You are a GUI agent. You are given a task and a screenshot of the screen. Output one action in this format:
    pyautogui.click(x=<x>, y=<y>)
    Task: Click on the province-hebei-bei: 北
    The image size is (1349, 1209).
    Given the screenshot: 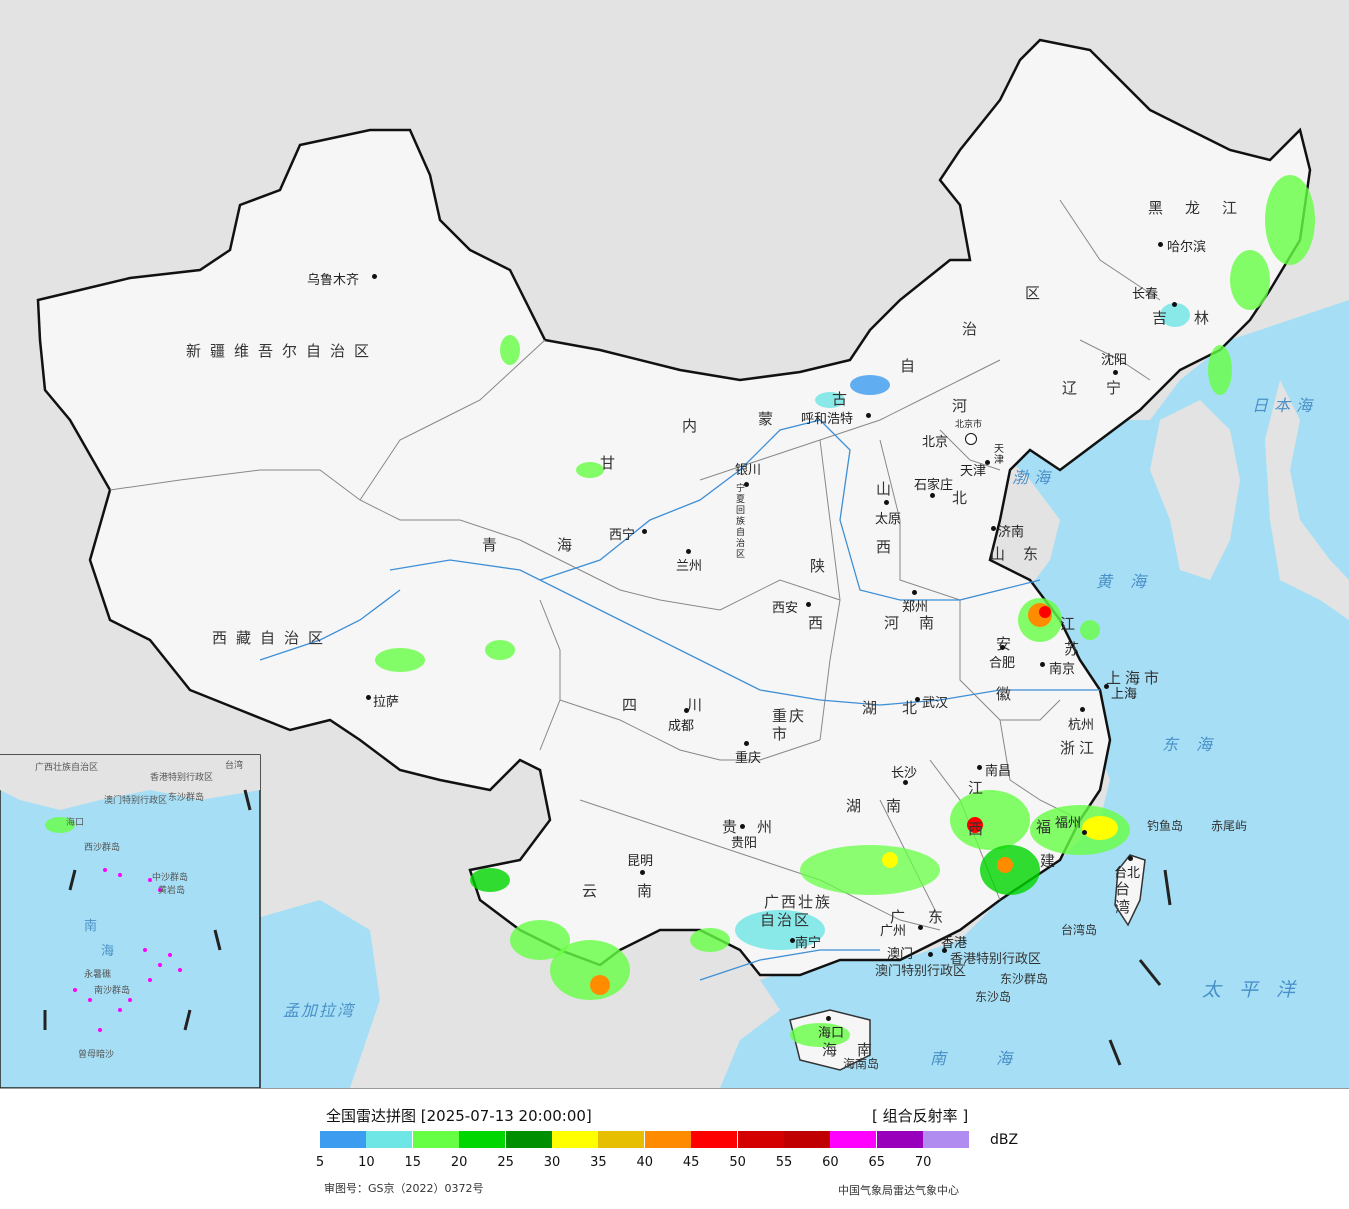 What is the action you would take?
    pyautogui.click(x=964, y=498)
    